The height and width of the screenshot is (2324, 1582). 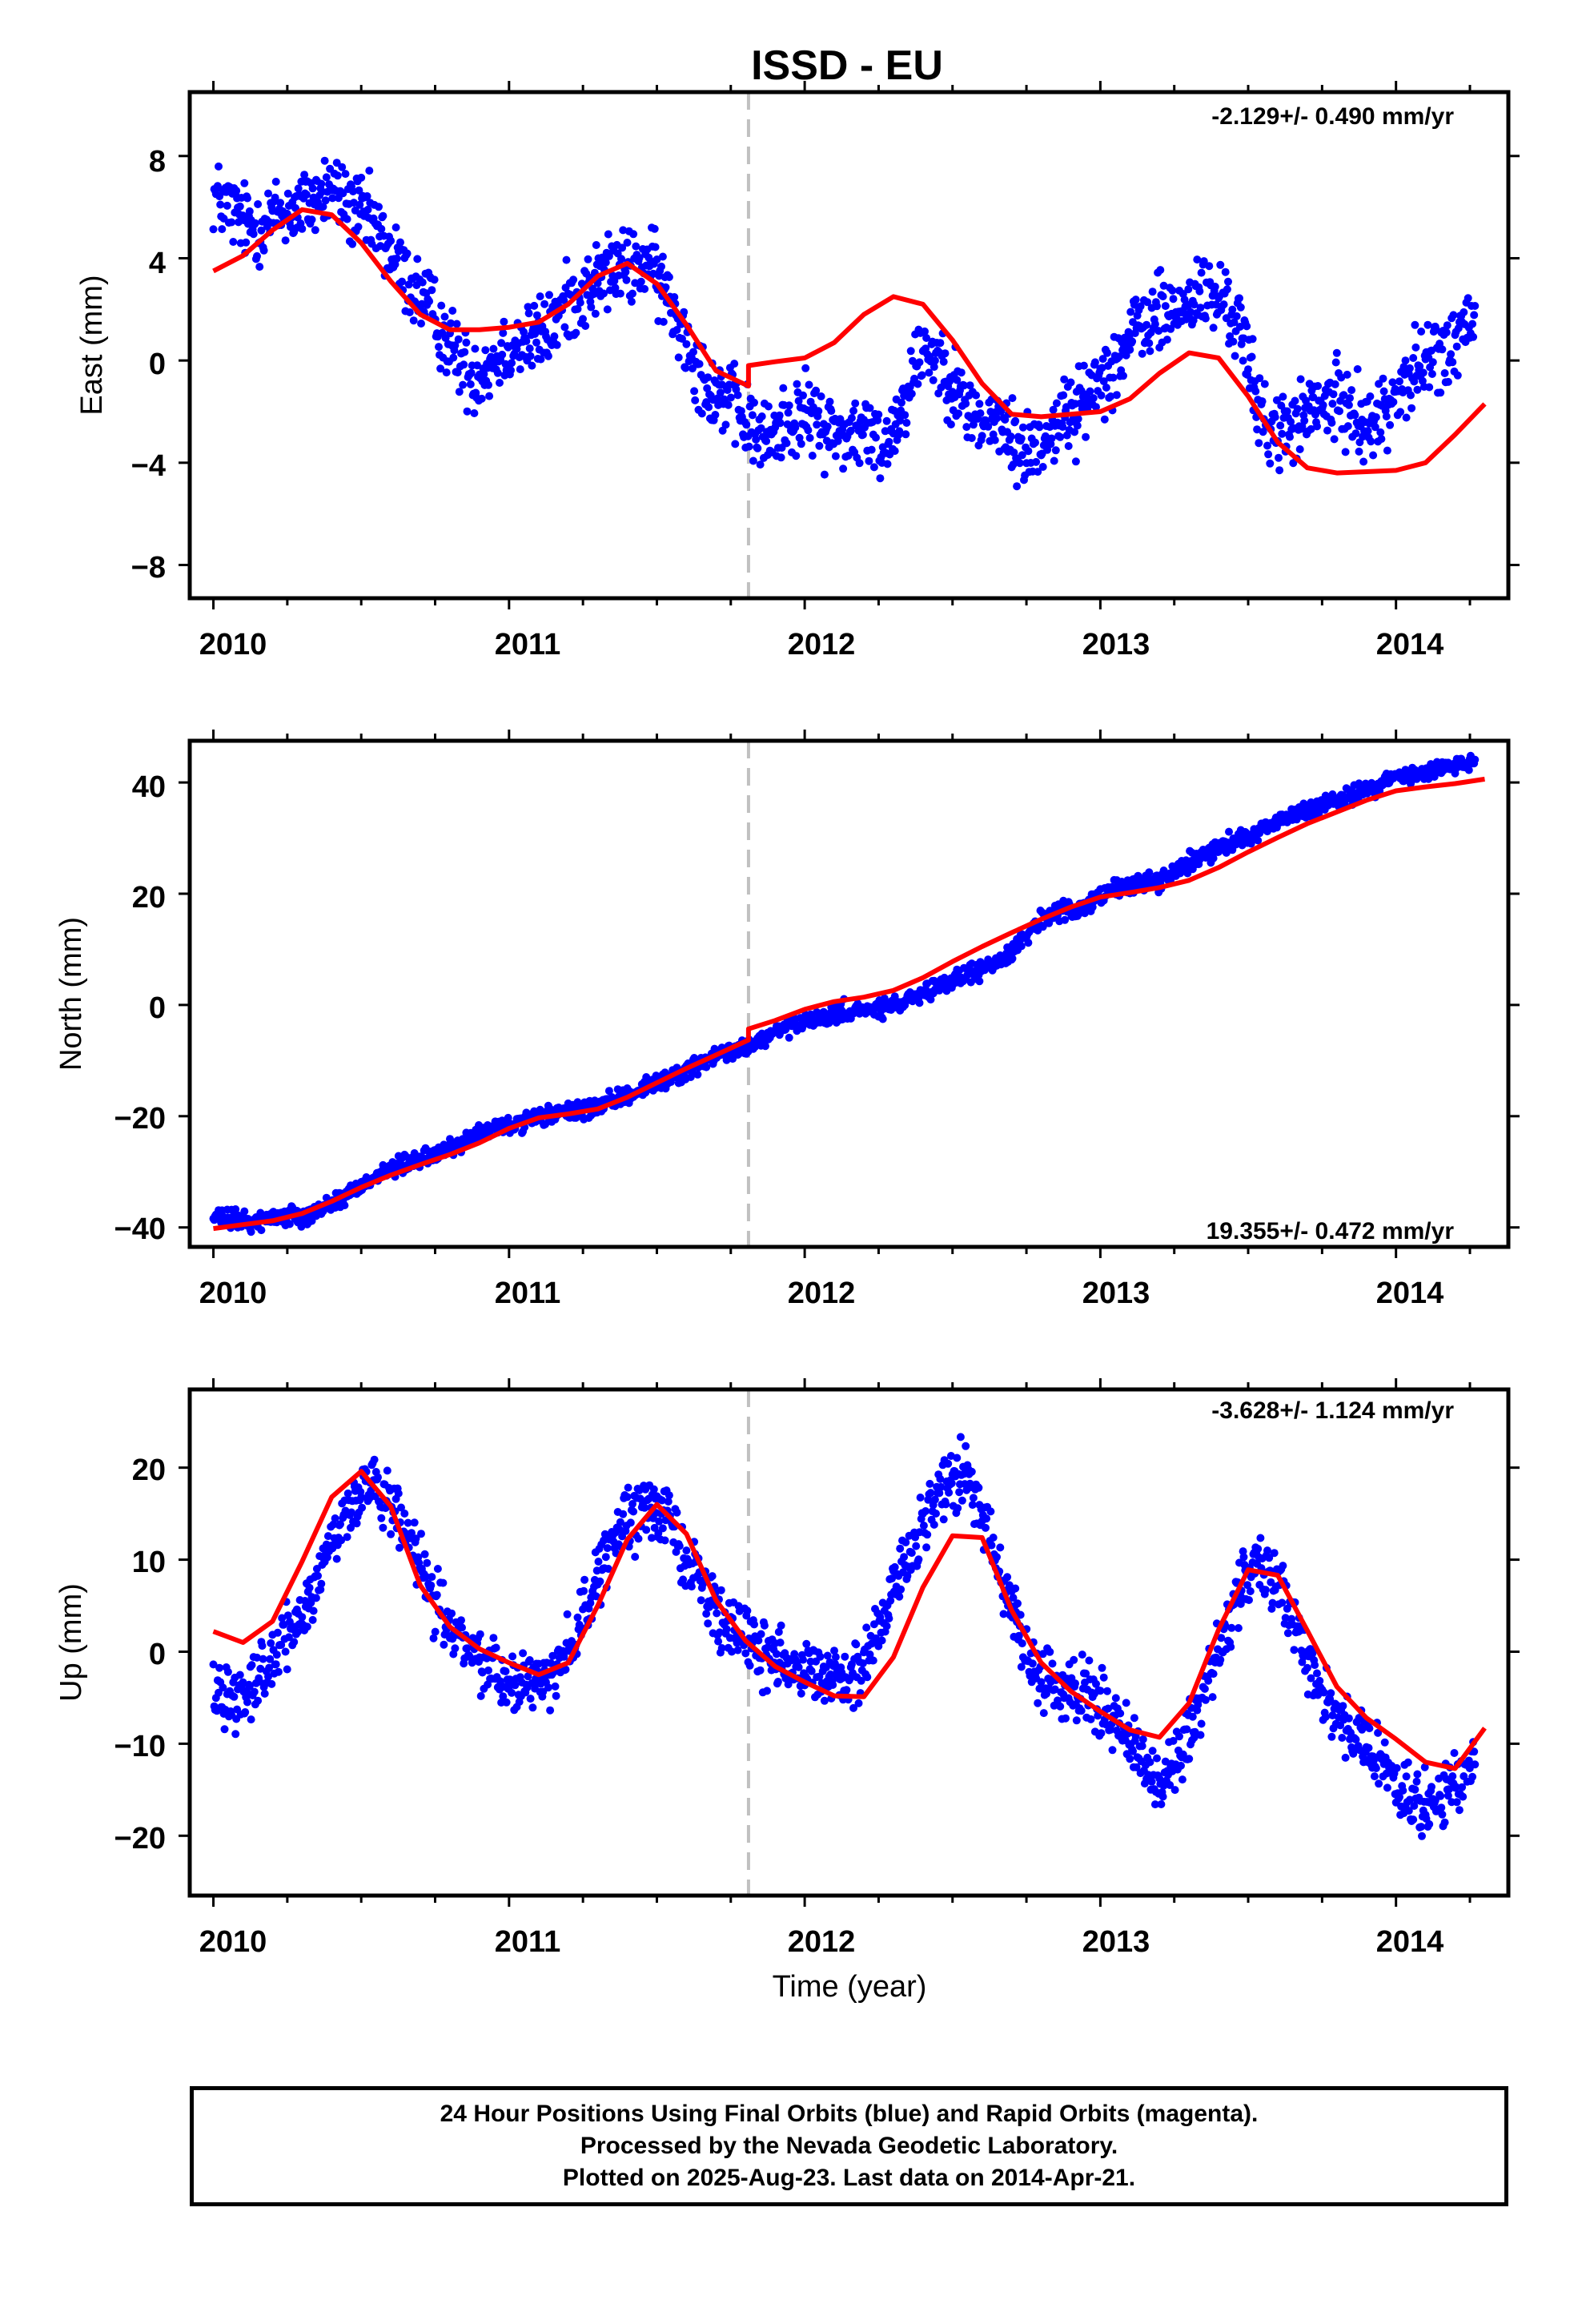 I want to click on up-fit-line, so click(x=849, y=1620).